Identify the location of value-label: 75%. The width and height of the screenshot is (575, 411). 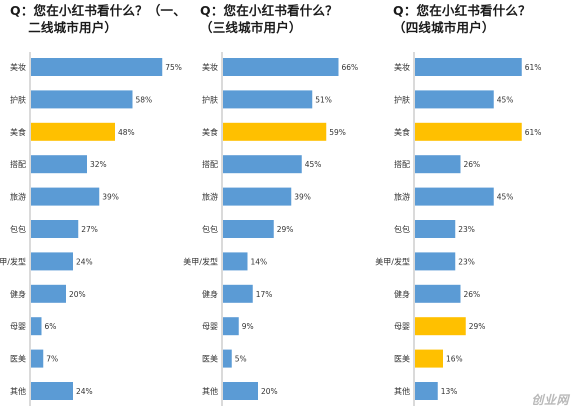
(173, 67).